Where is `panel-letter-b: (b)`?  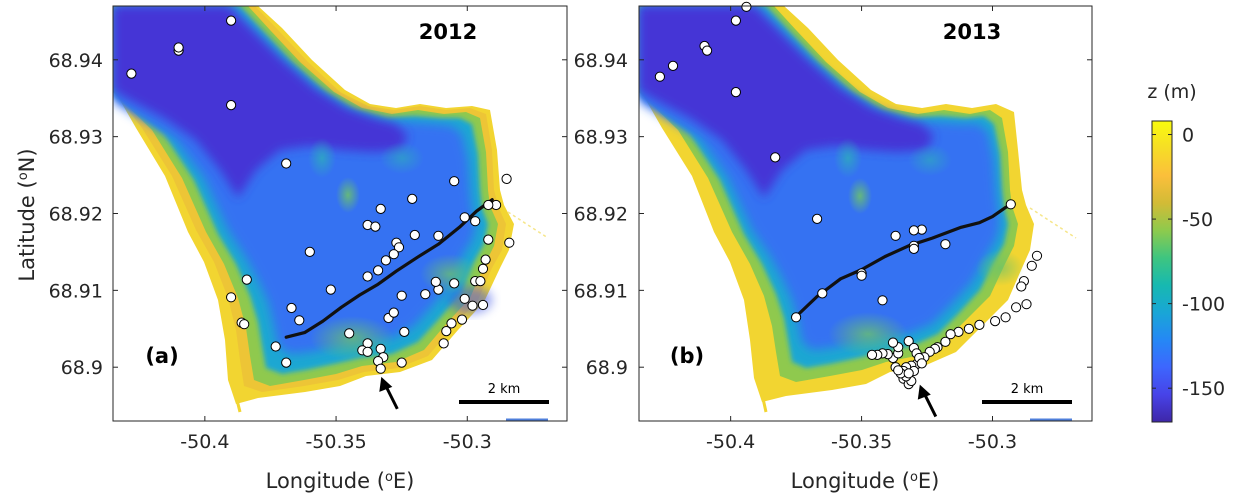
panel-letter-b: (b) is located at coordinates (687, 356).